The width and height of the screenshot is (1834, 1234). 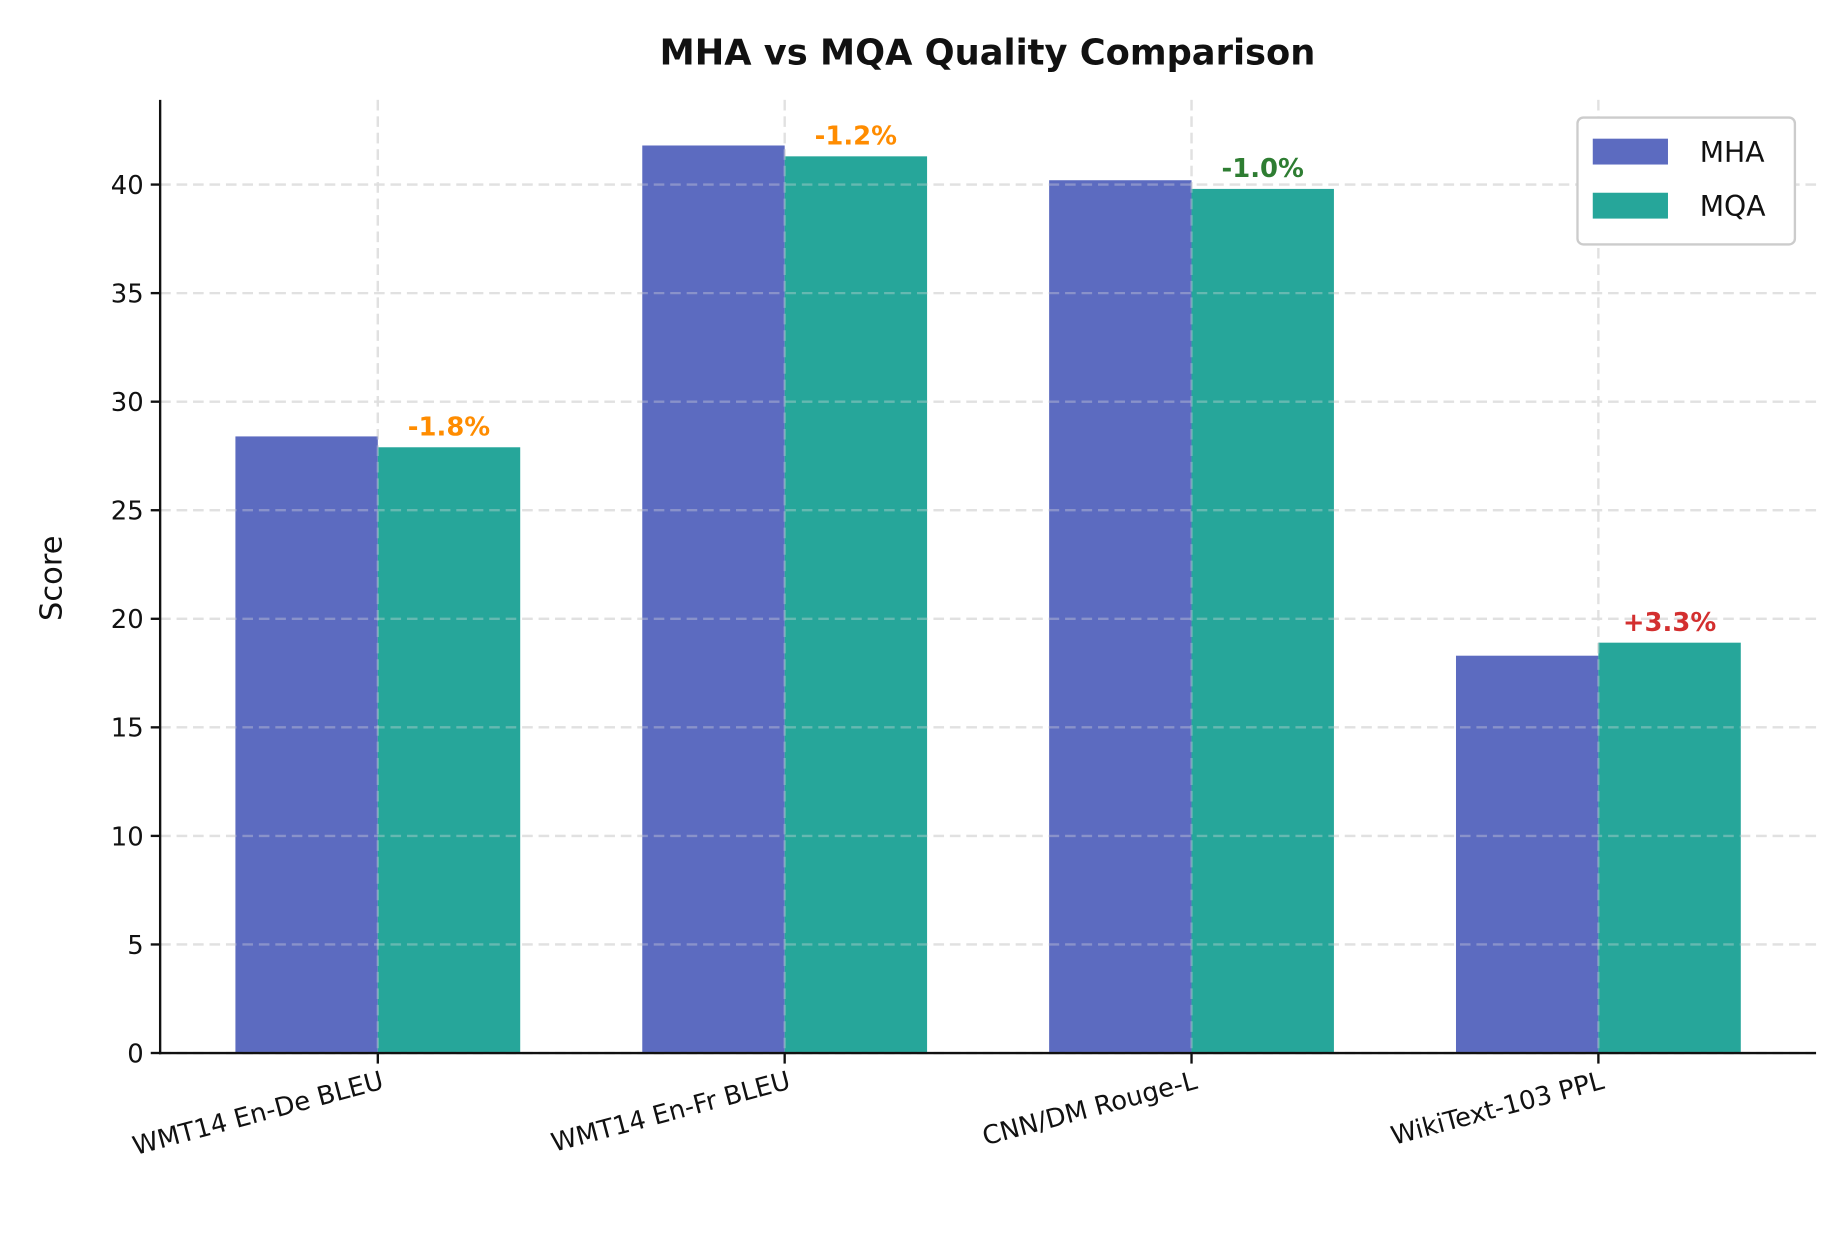 What do you see at coordinates (449, 428) in the screenshot?
I see `data-label: -1.8%` at bounding box center [449, 428].